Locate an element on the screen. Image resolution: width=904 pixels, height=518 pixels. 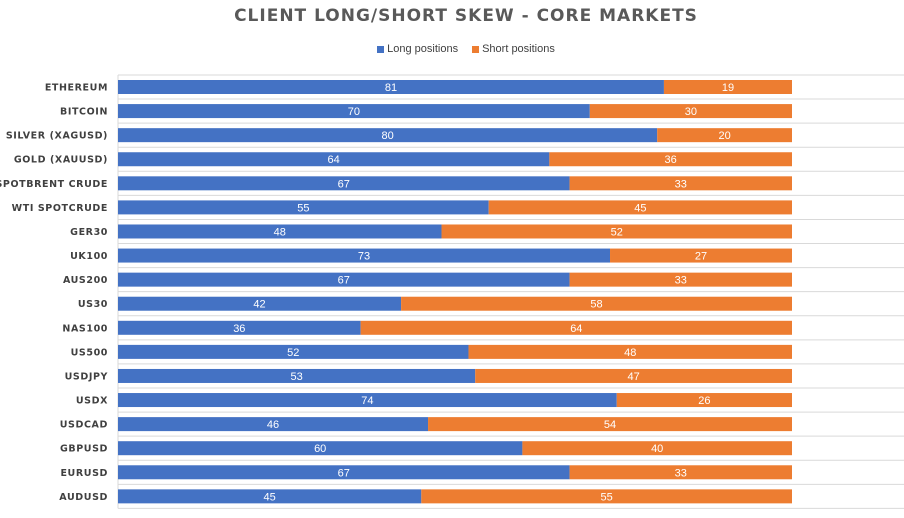
legend-item-long: Long positions is located at coordinates (417, 49).